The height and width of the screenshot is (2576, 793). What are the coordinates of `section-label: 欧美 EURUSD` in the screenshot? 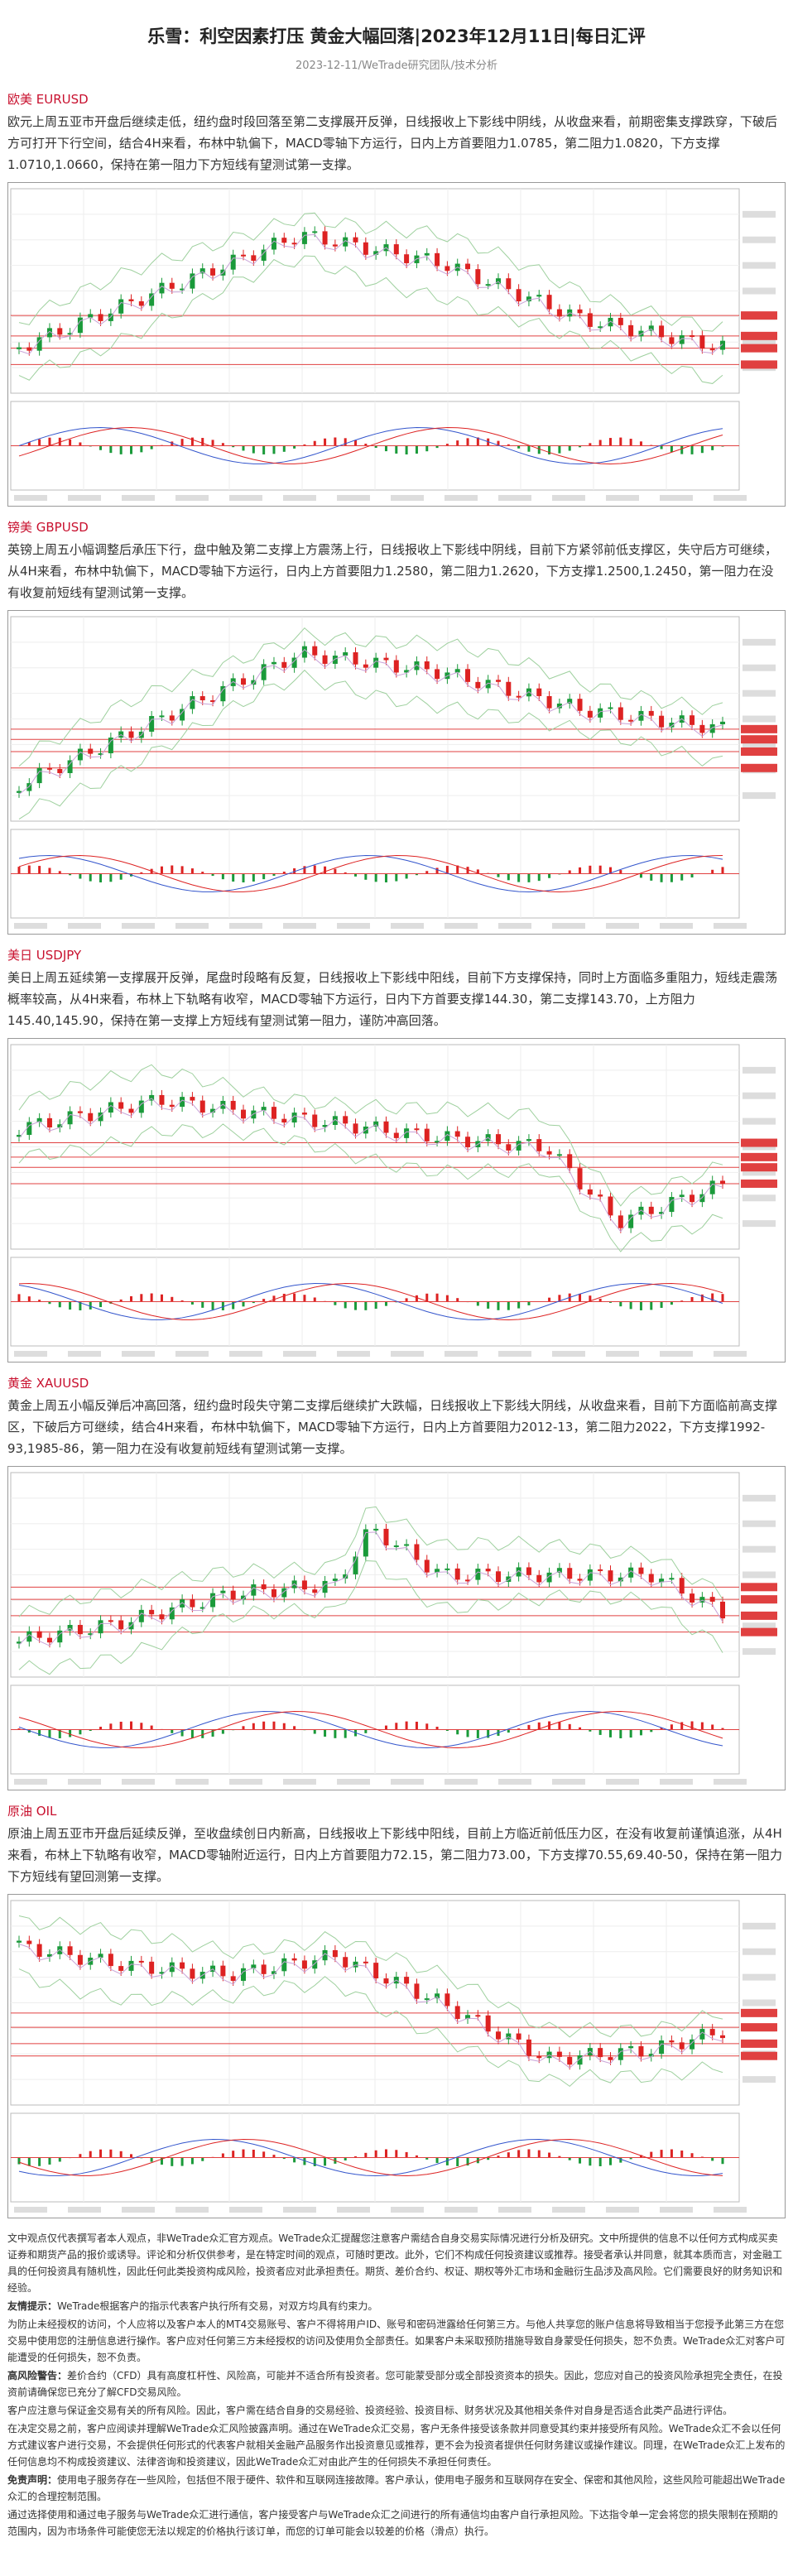 It's located at (48, 99).